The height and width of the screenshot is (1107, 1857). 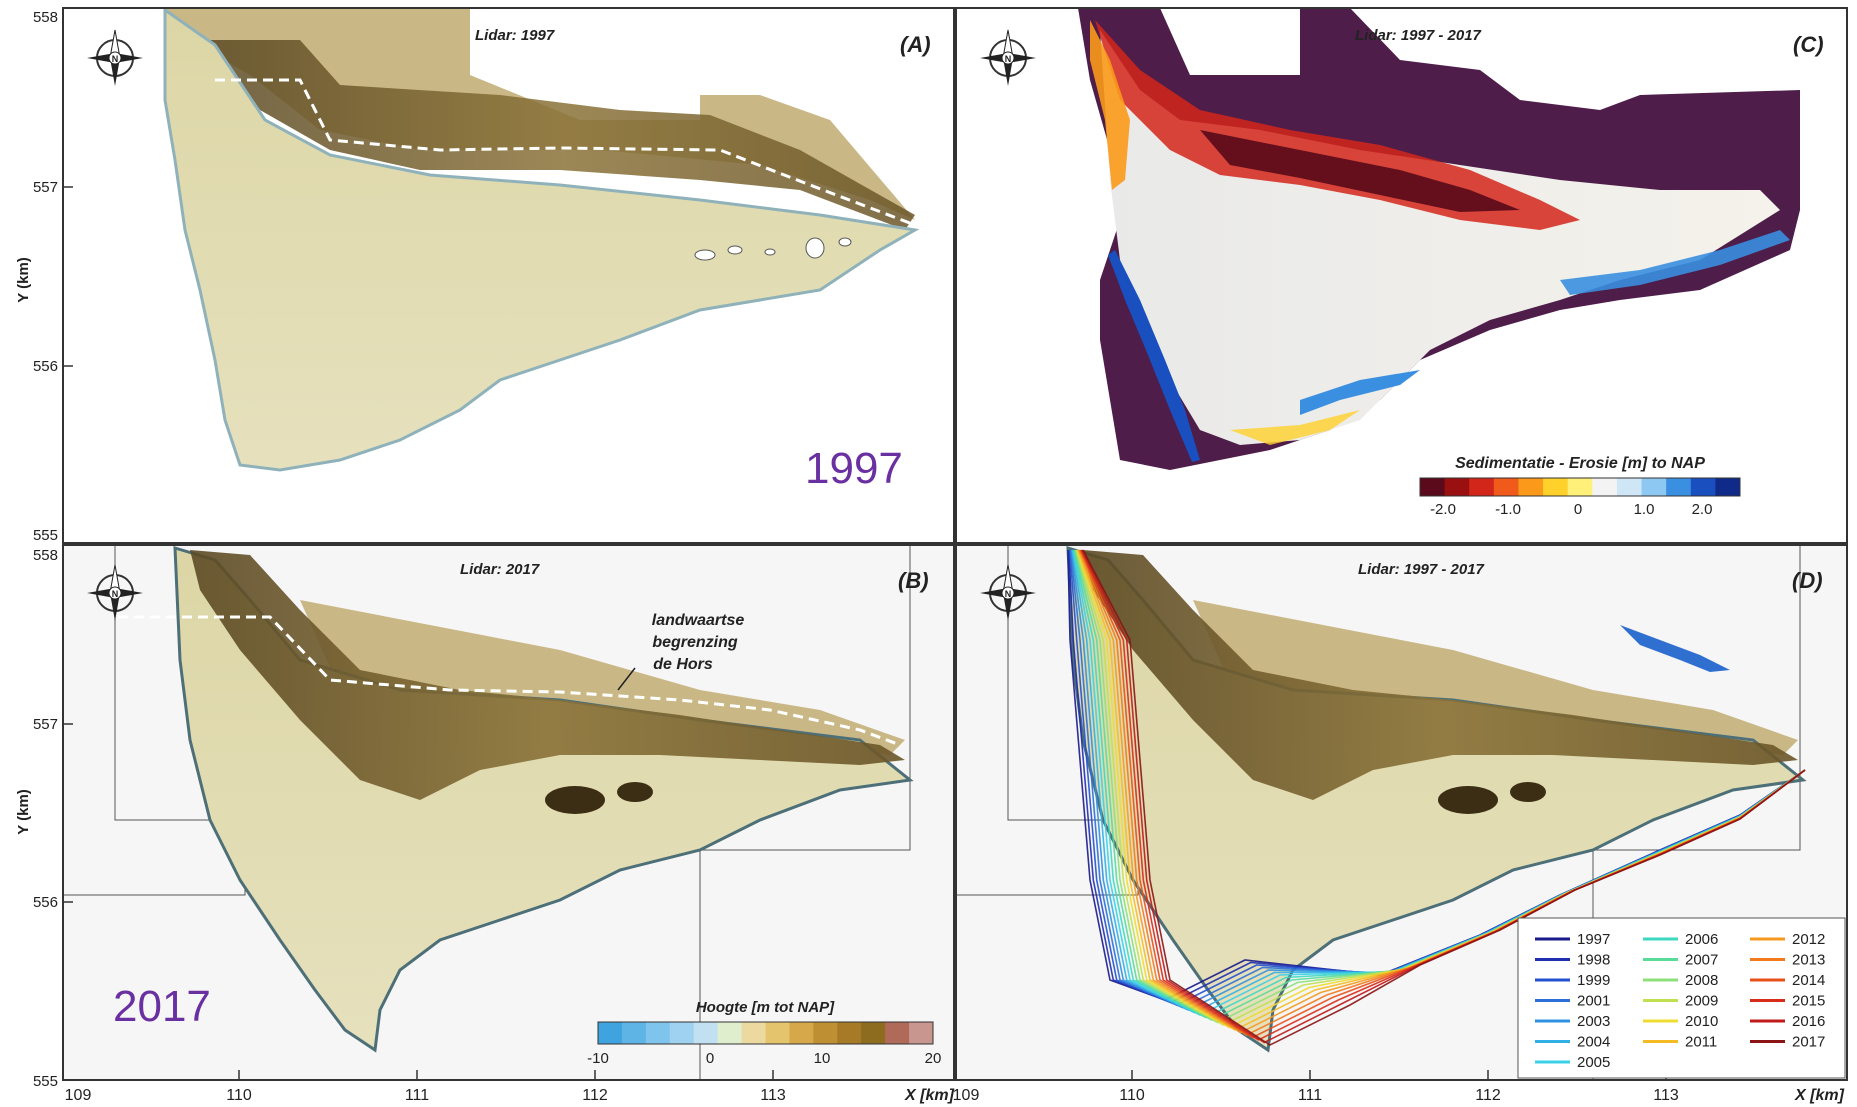 I want to click on annotation-line: begrenzing, so click(x=695, y=642).